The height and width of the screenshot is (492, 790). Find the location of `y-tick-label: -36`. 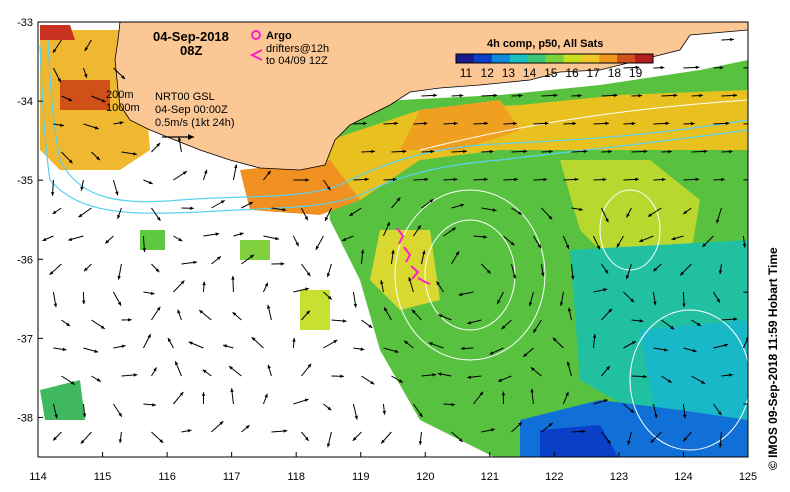

y-tick-label: -36 is located at coordinates (25, 260).